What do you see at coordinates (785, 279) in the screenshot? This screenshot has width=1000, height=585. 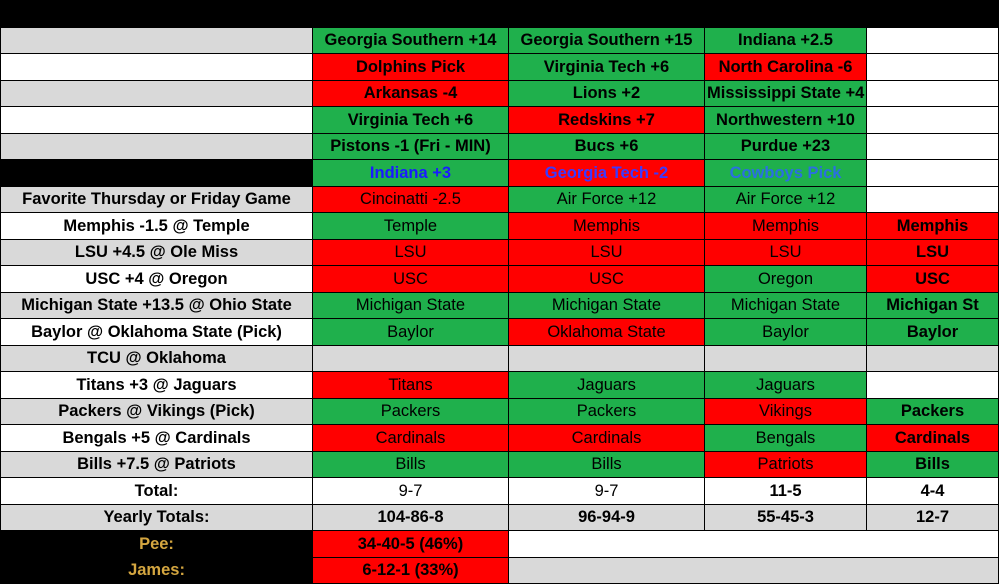 I see `game-cell-collier: Oregon` at bounding box center [785, 279].